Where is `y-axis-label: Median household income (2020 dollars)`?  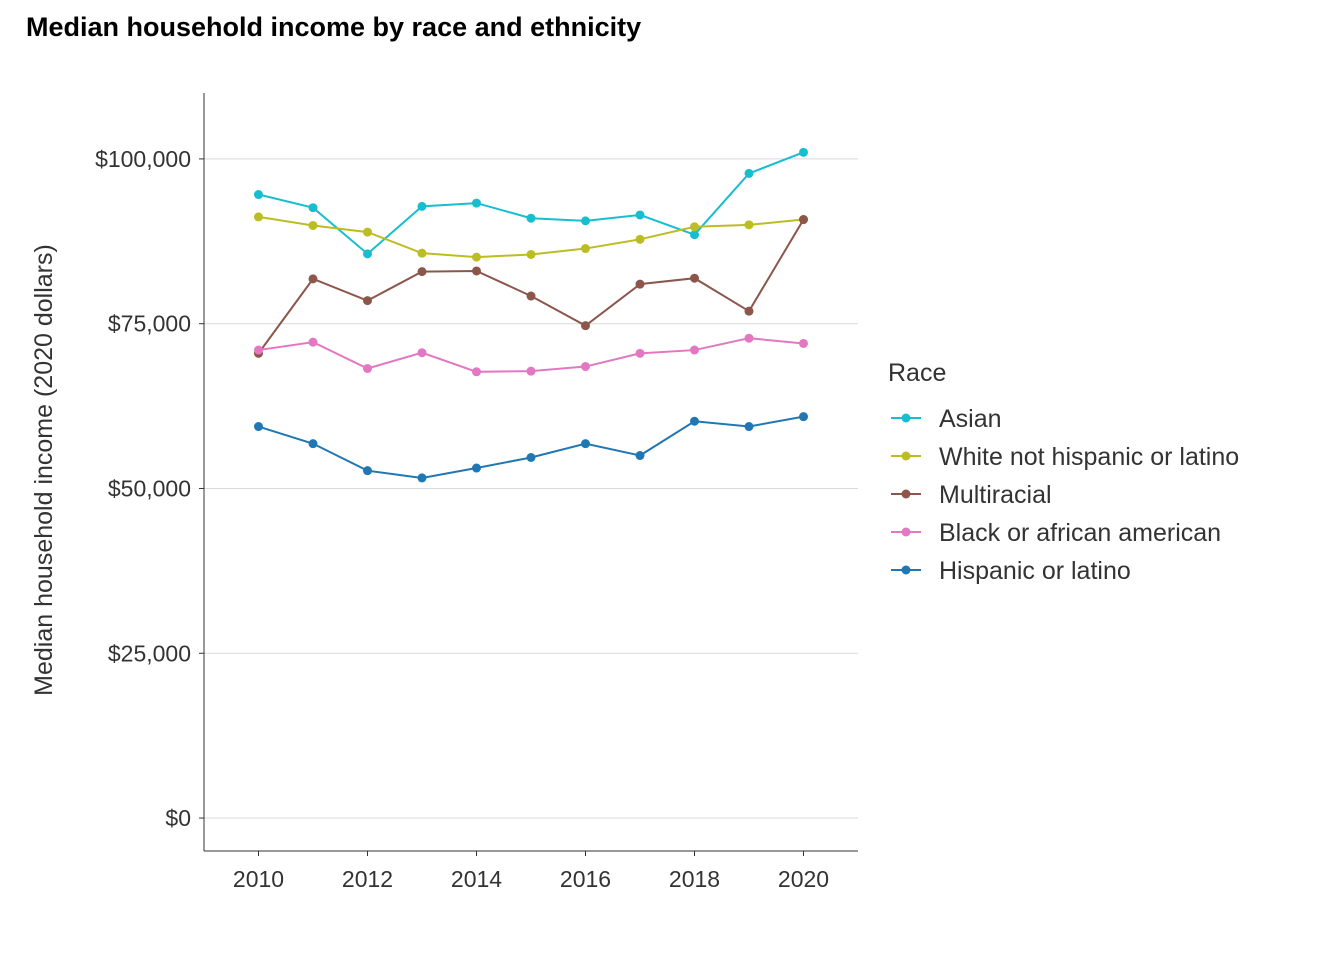
y-axis-label: Median household income (2020 dollars) is located at coordinates (44, 470).